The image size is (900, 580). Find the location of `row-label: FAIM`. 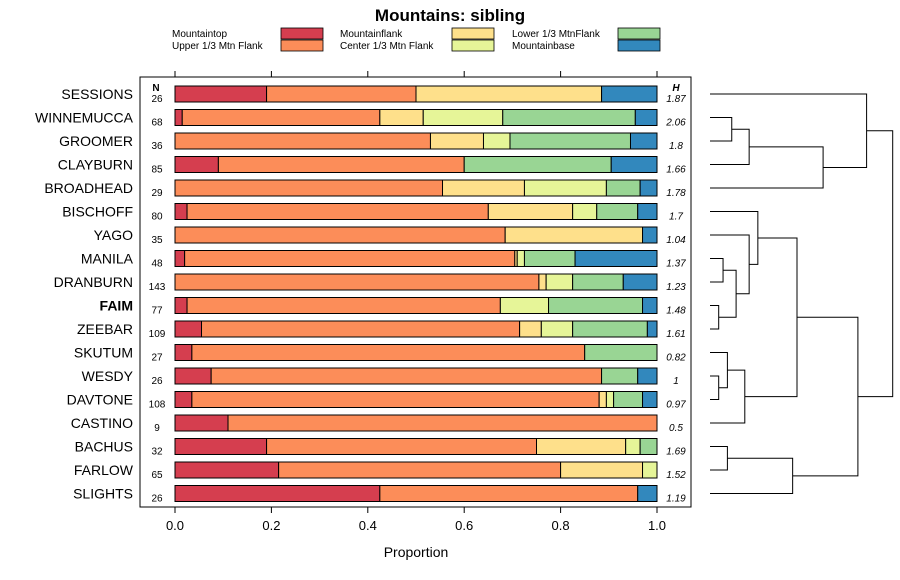

row-label: FAIM is located at coordinates (116, 306).